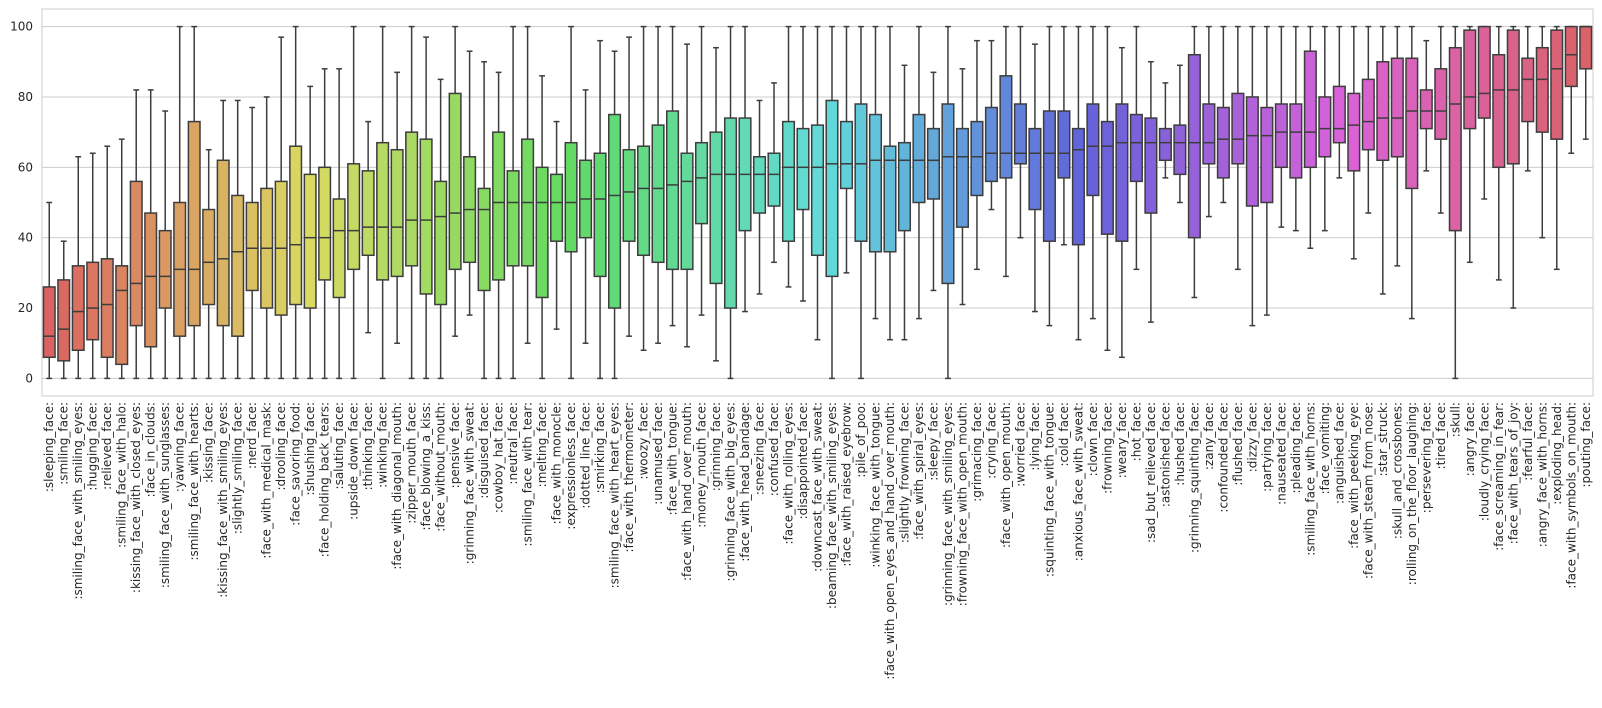  What do you see at coordinates (789, 473) in the screenshot?
I see `x-tick-label: :face_with_rolling_eyes:` at bounding box center [789, 473].